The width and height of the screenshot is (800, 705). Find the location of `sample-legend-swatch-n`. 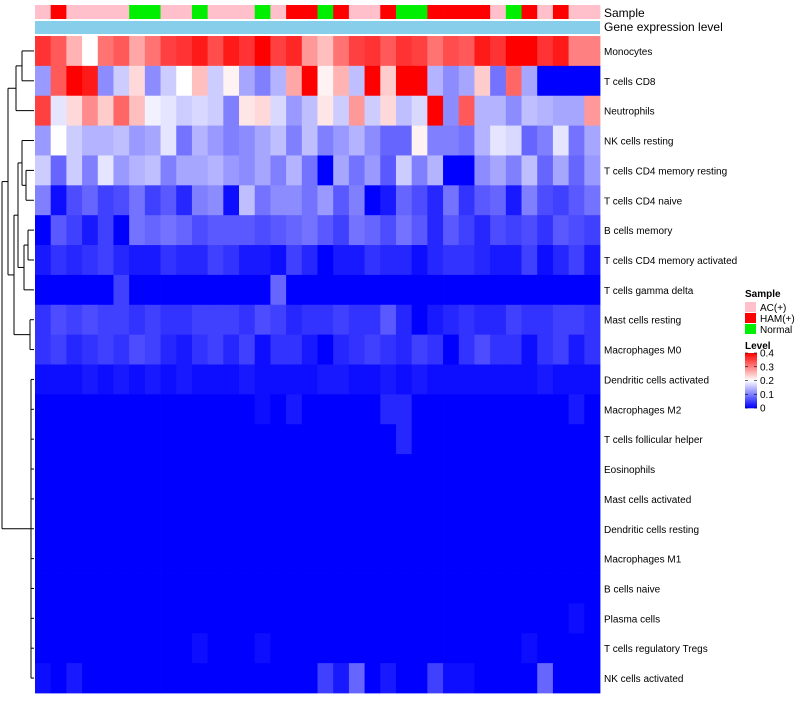

sample-legend-swatch-n is located at coordinates (750, 329).